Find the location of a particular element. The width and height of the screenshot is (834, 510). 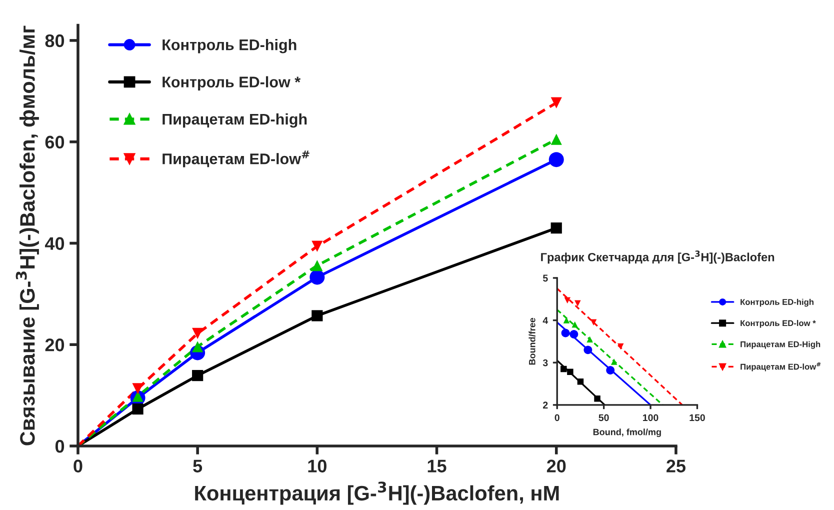

y-tick-label: 60 is located at coordinates (54, 142).